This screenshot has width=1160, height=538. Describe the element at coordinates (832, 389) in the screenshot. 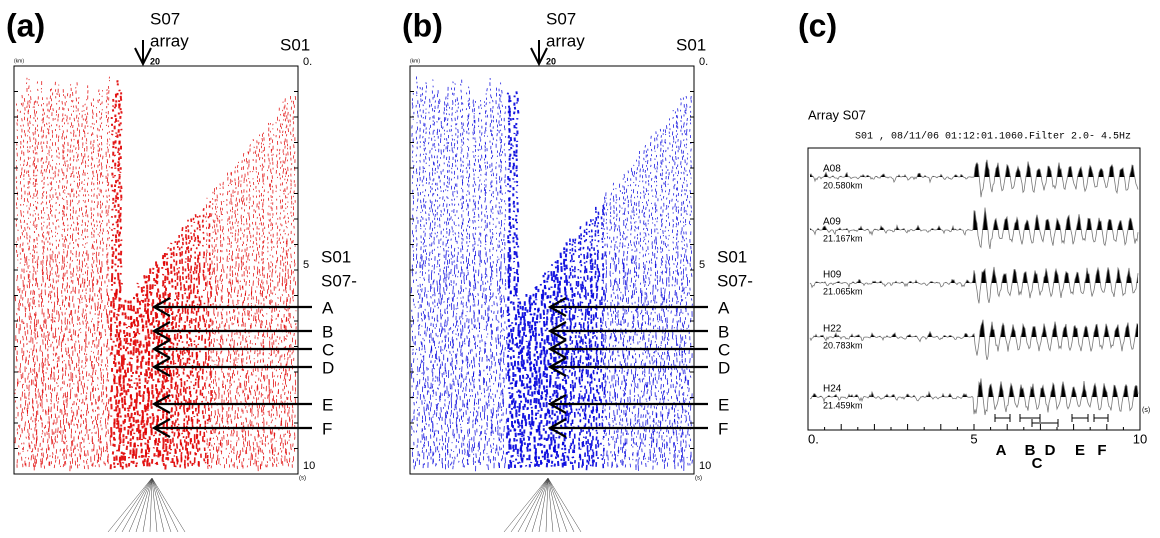

I see `trace-name: H24` at that location.